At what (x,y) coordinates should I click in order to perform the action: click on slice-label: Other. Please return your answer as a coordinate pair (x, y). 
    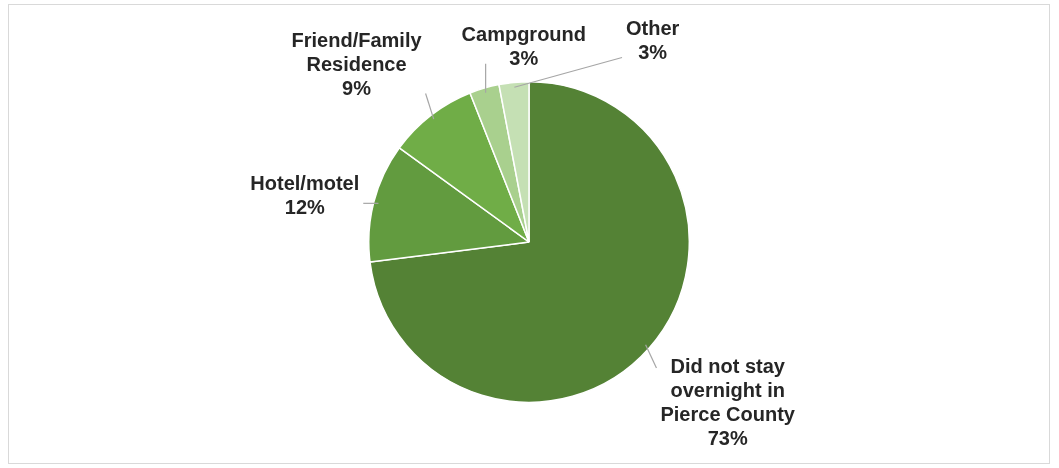
    Looking at the image, I should click on (653, 28).